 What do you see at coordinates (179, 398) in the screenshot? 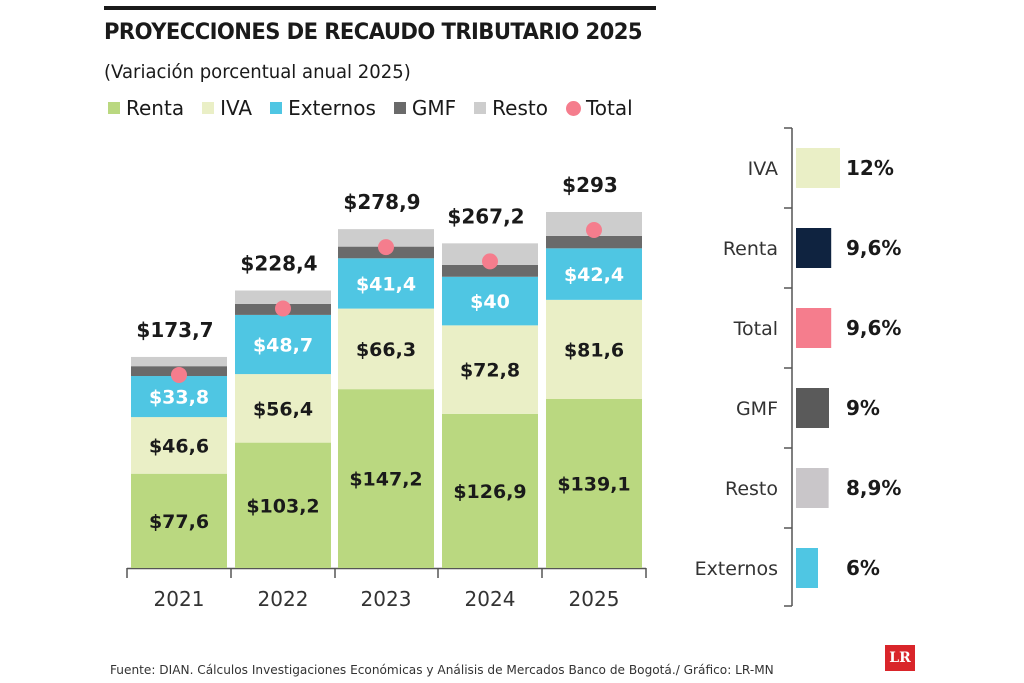
I see `data-label-externos-2021: $33,8` at bounding box center [179, 398].